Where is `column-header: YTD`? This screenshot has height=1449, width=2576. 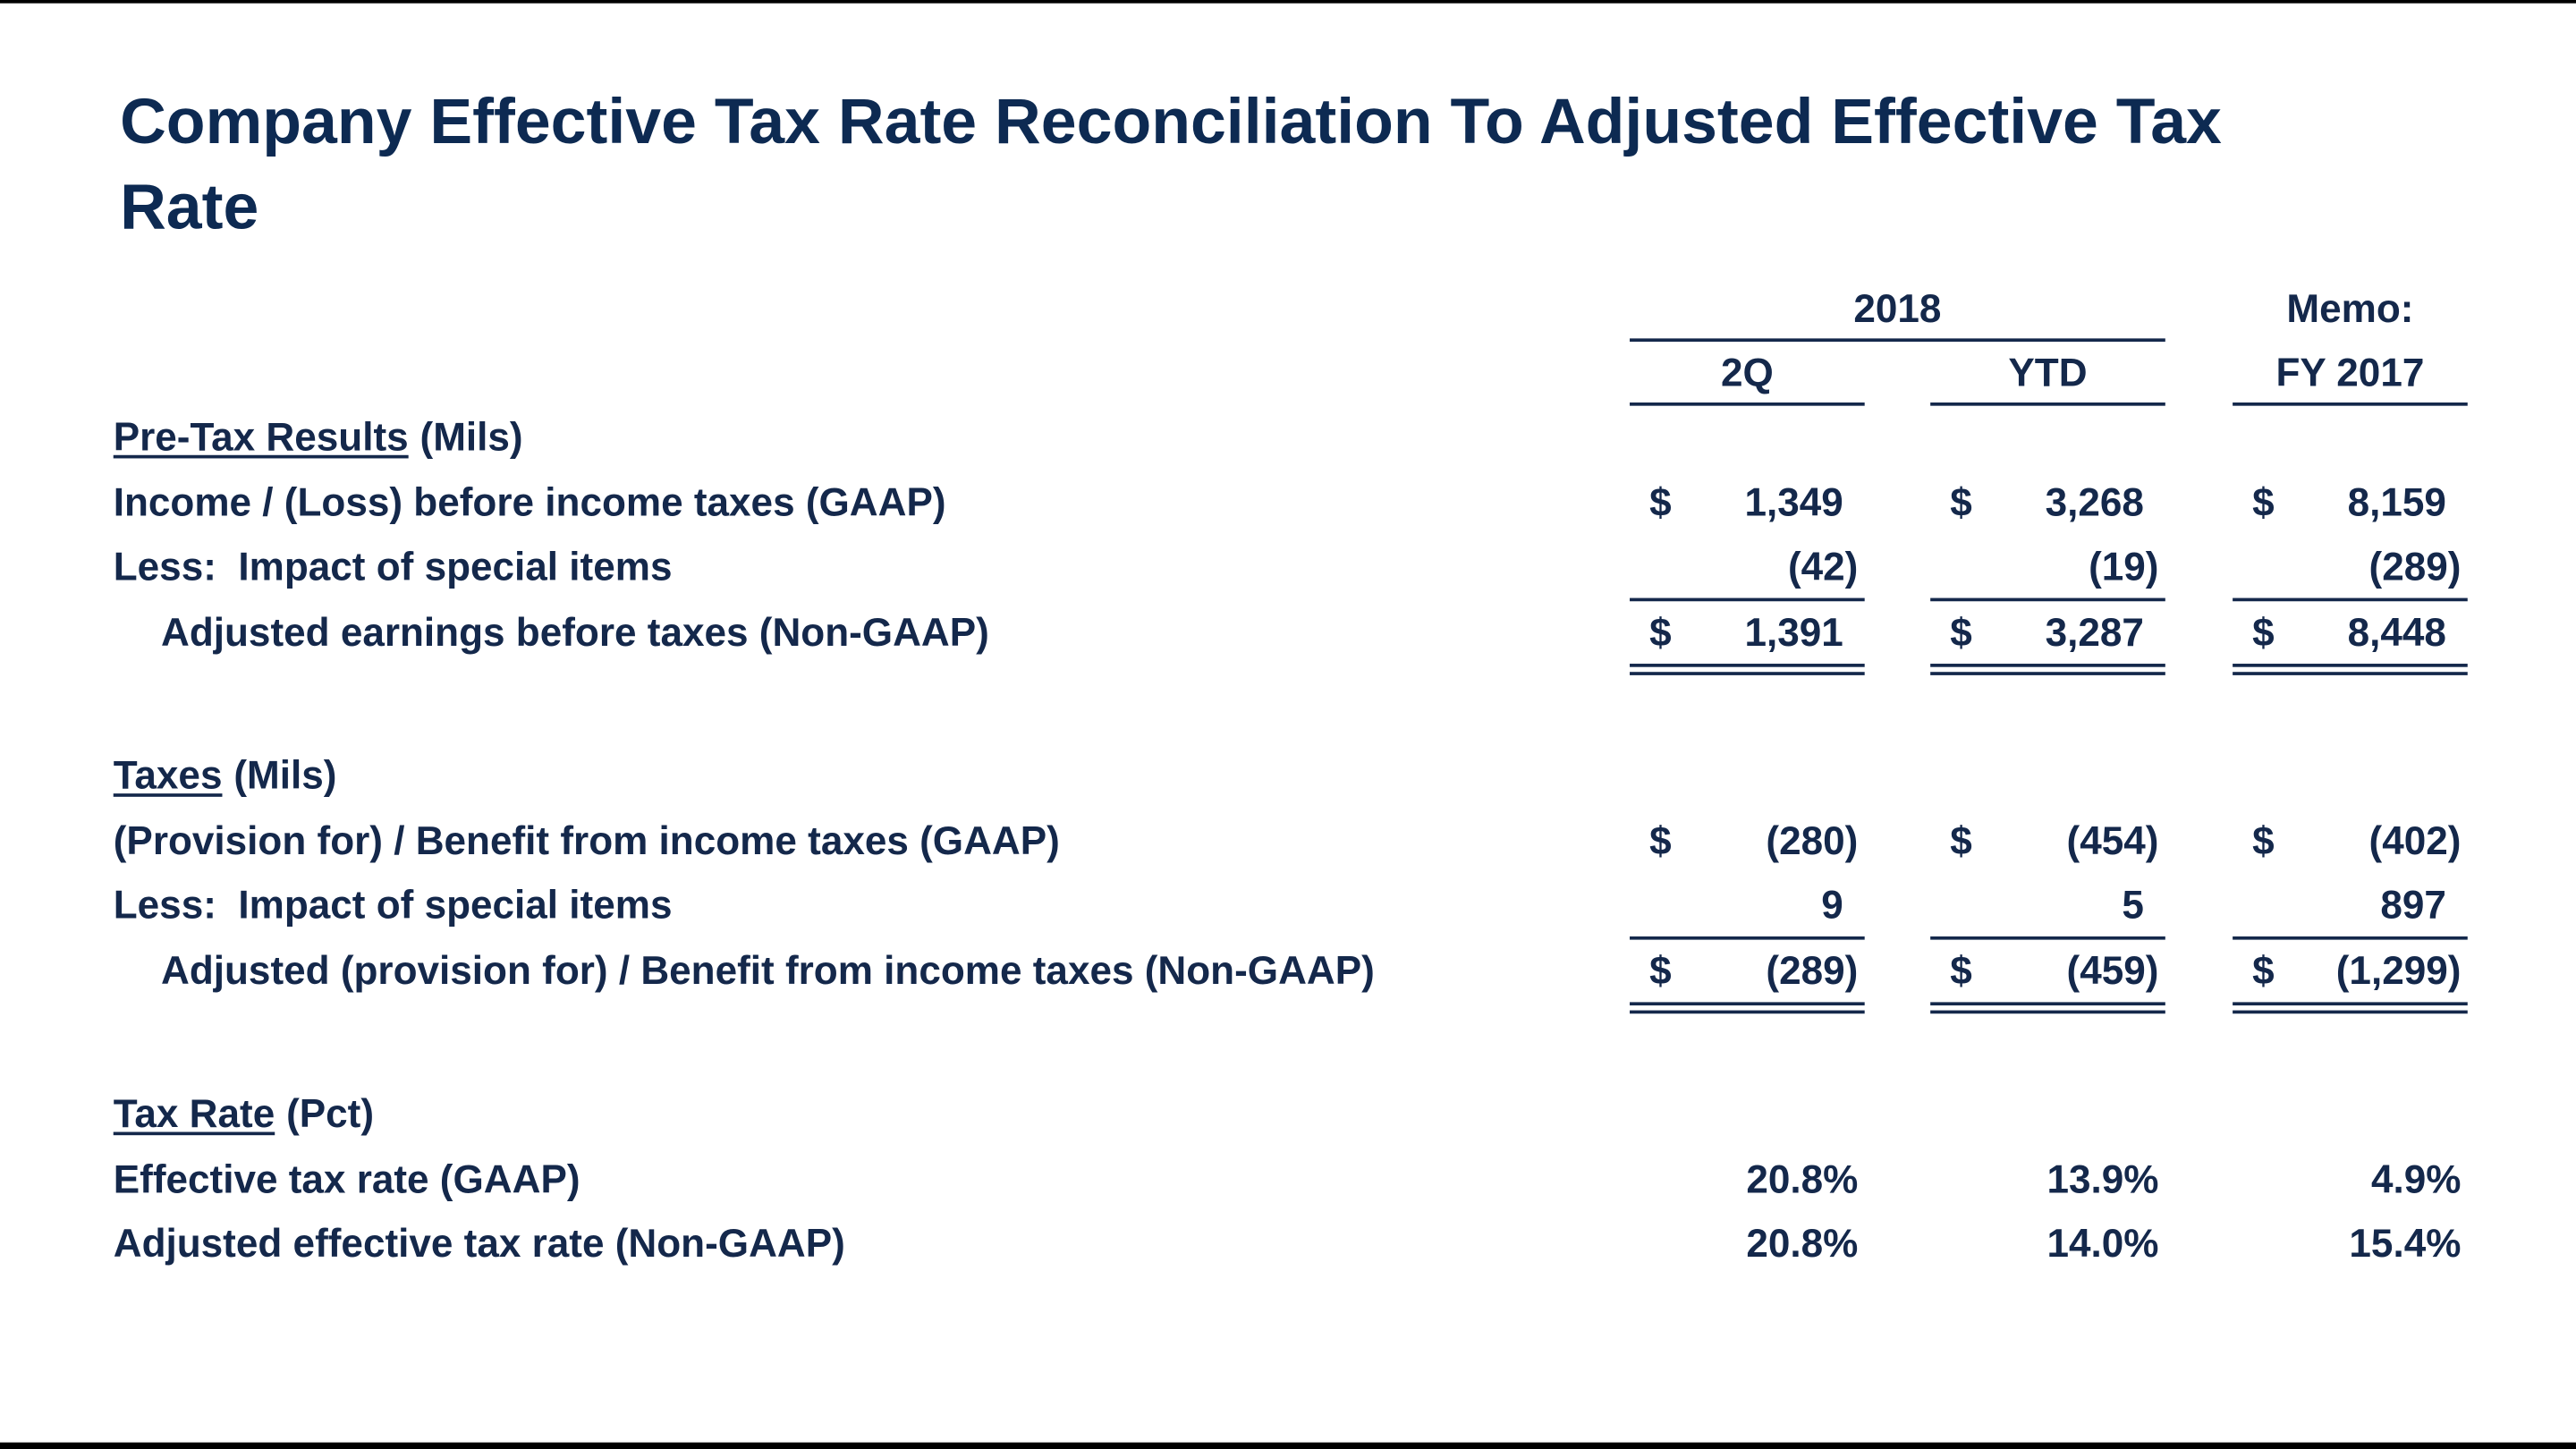 column-header: YTD is located at coordinates (2048, 374).